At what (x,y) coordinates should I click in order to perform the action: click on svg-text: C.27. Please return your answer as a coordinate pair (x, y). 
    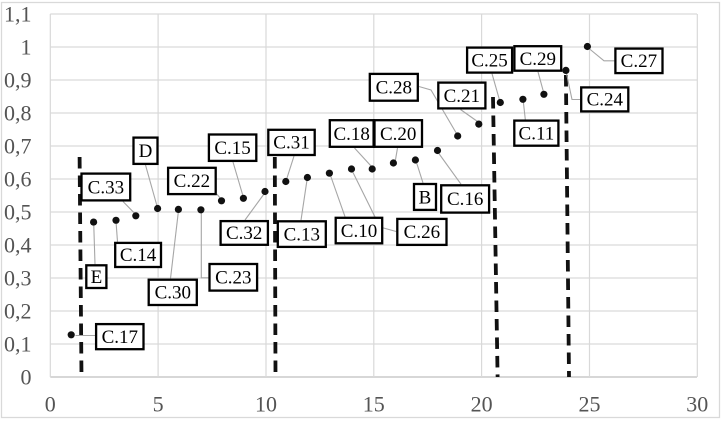
    Looking at the image, I should click on (639, 61).